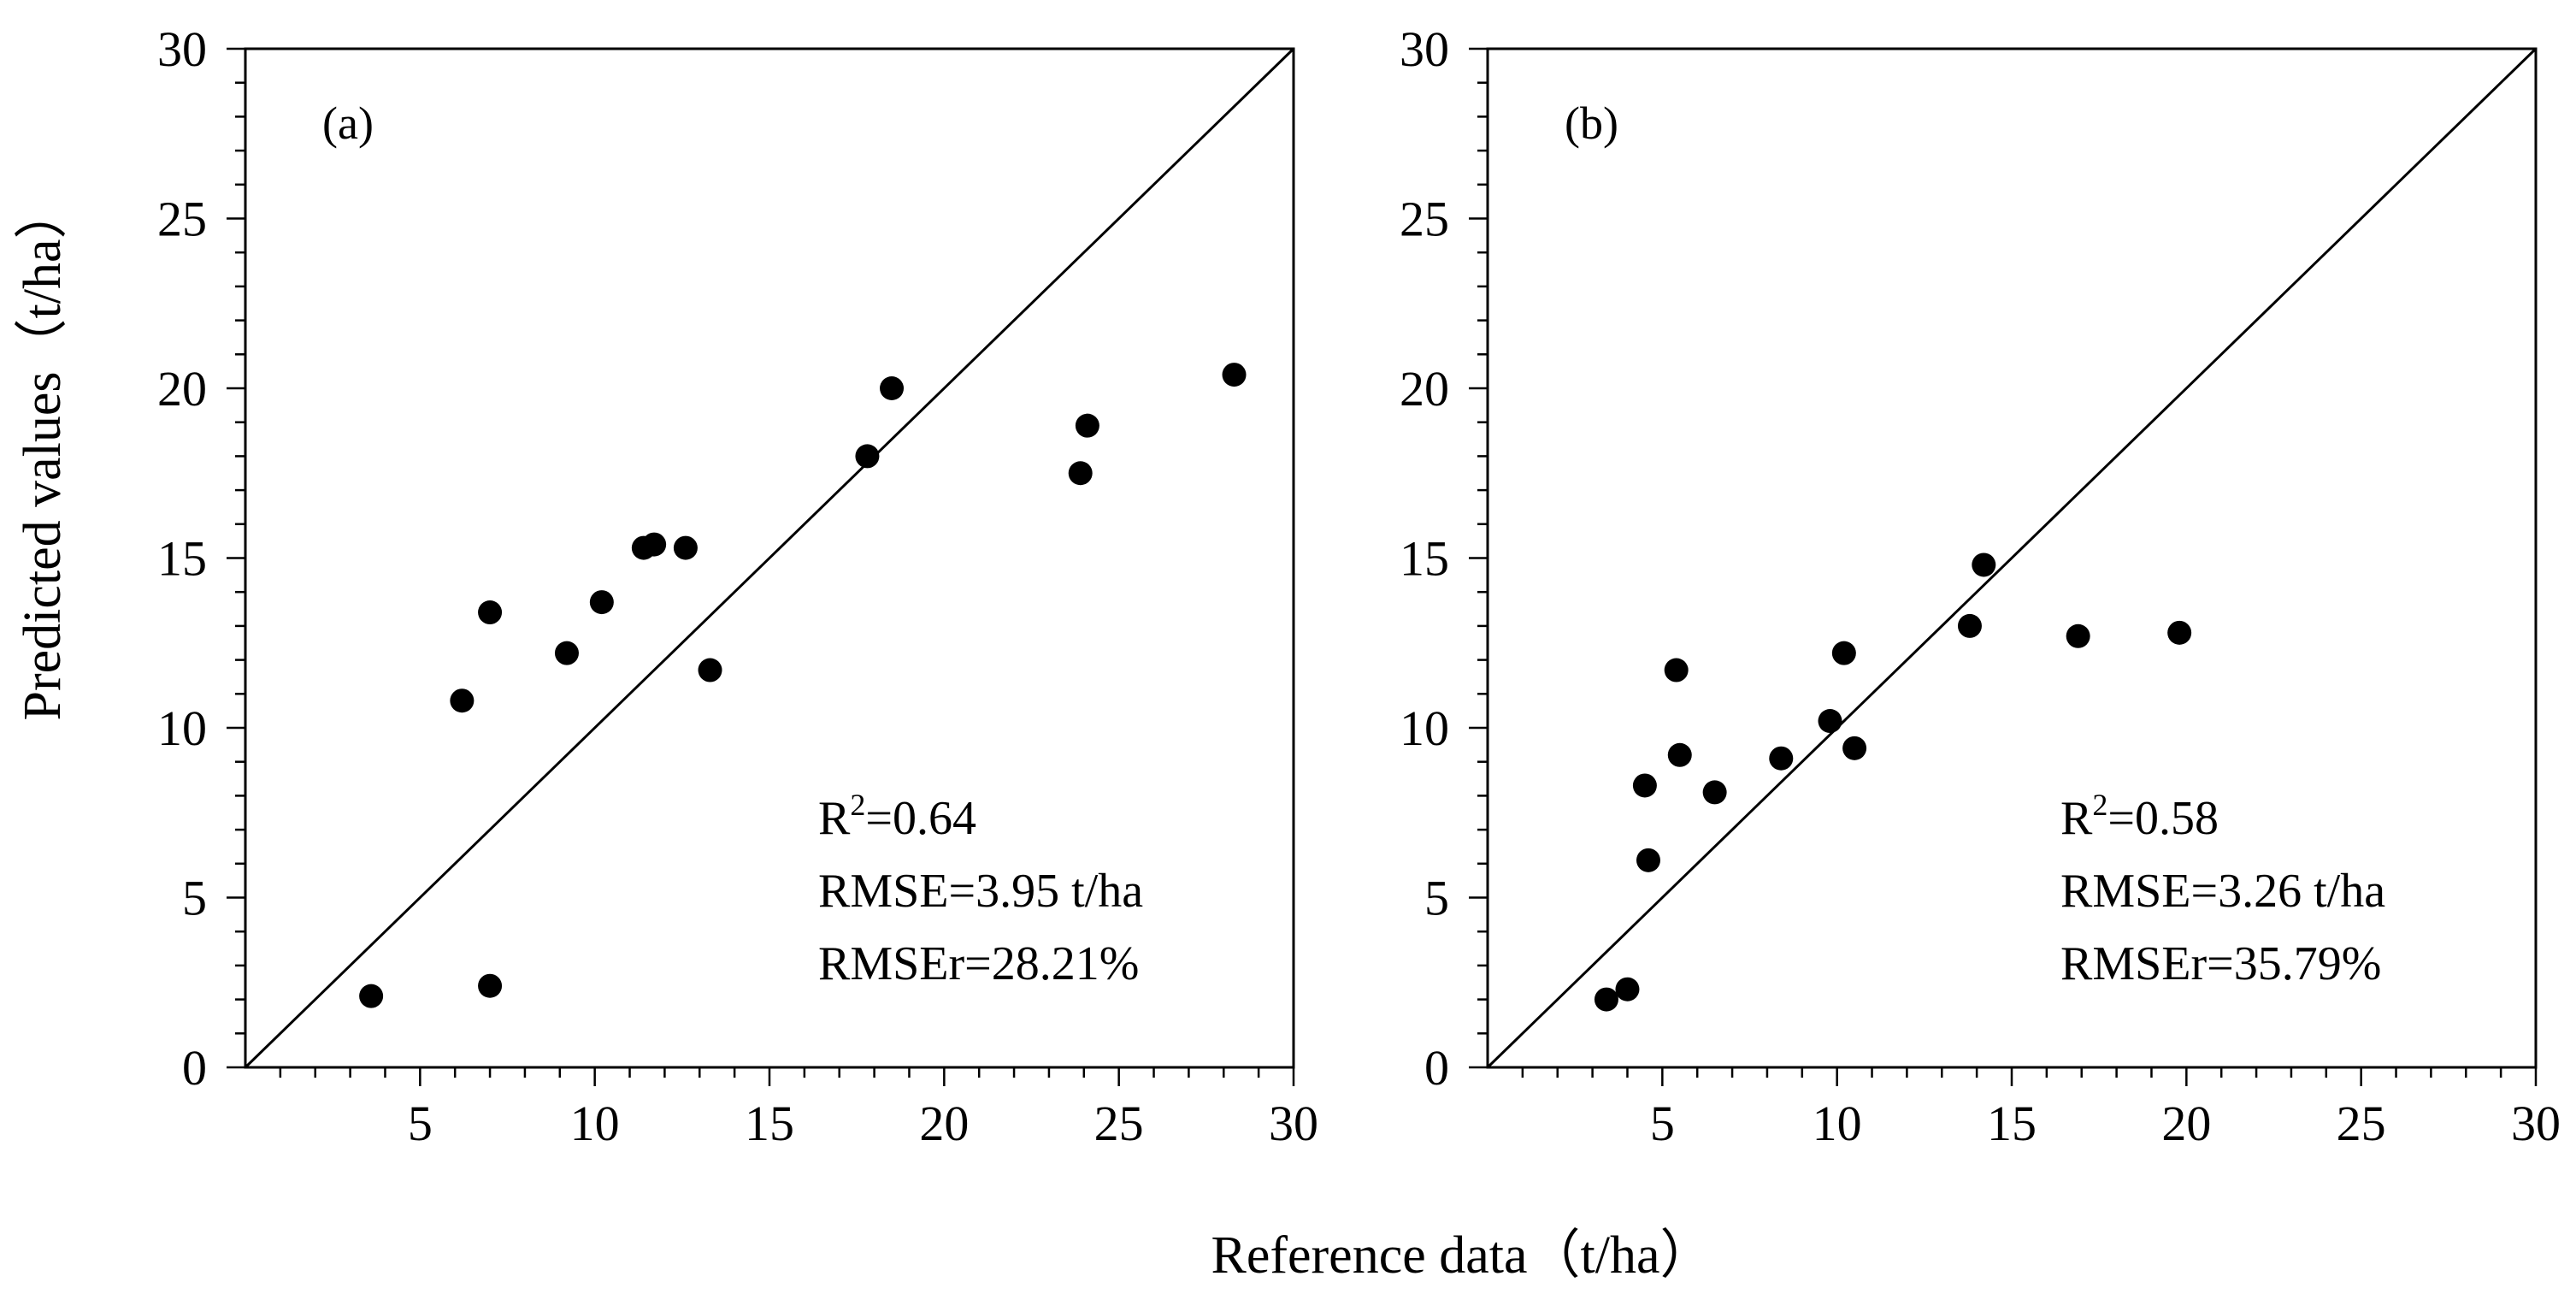 This screenshot has height=1294, width=2576. Describe the element at coordinates (43, 453) in the screenshot. I see `y-axis-title: Predicted values（t/ha）` at that location.